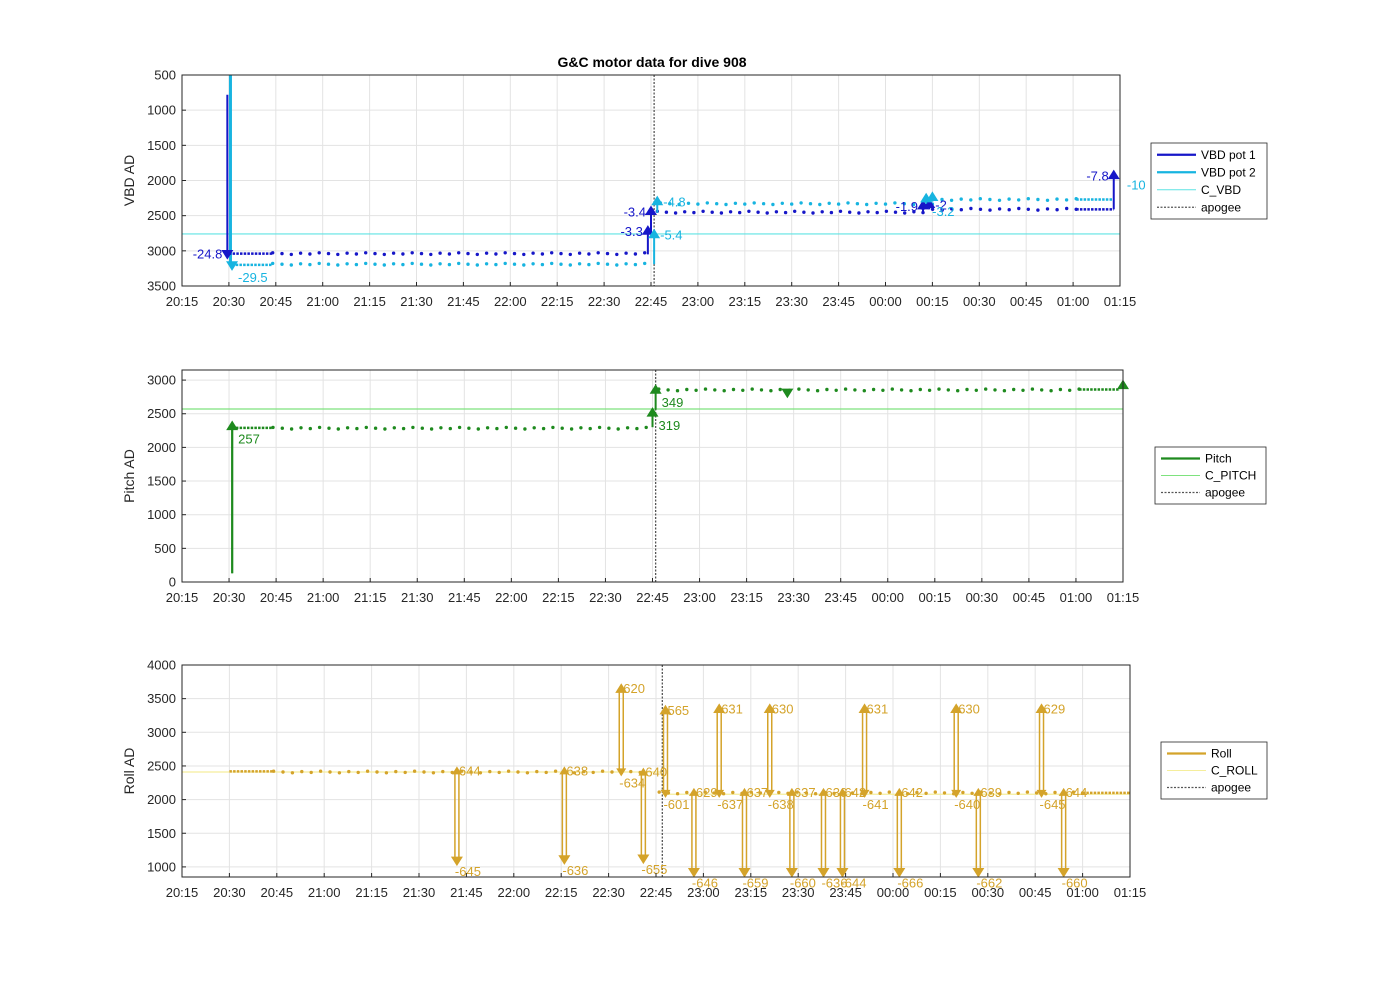 The image size is (1400, 986). What do you see at coordinates (967, 804) in the screenshot?
I see `annotation-label: -640` at bounding box center [967, 804].